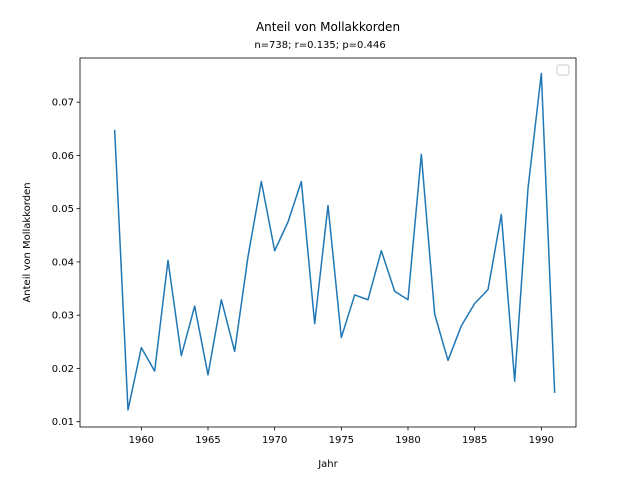  I want to click on y-axis: 0.01 0.02 0.03 0.04 0.05 0.06 0.07, so click(66, 263).